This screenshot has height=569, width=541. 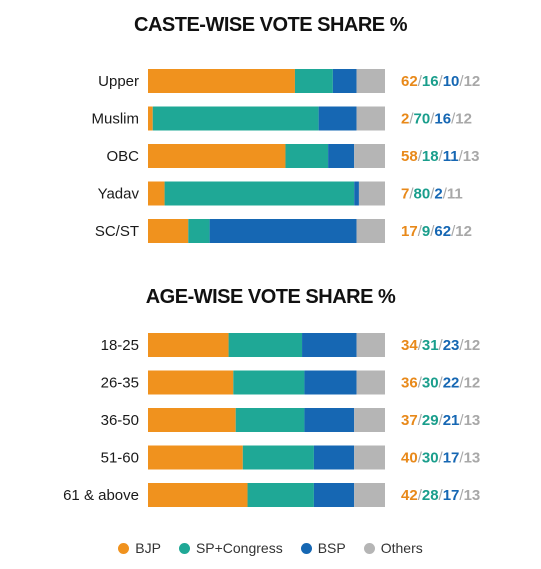 What do you see at coordinates (409, 383) in the screenshot?
I see `value-26-35-bjp: 36` at bounding box center [409, 383].